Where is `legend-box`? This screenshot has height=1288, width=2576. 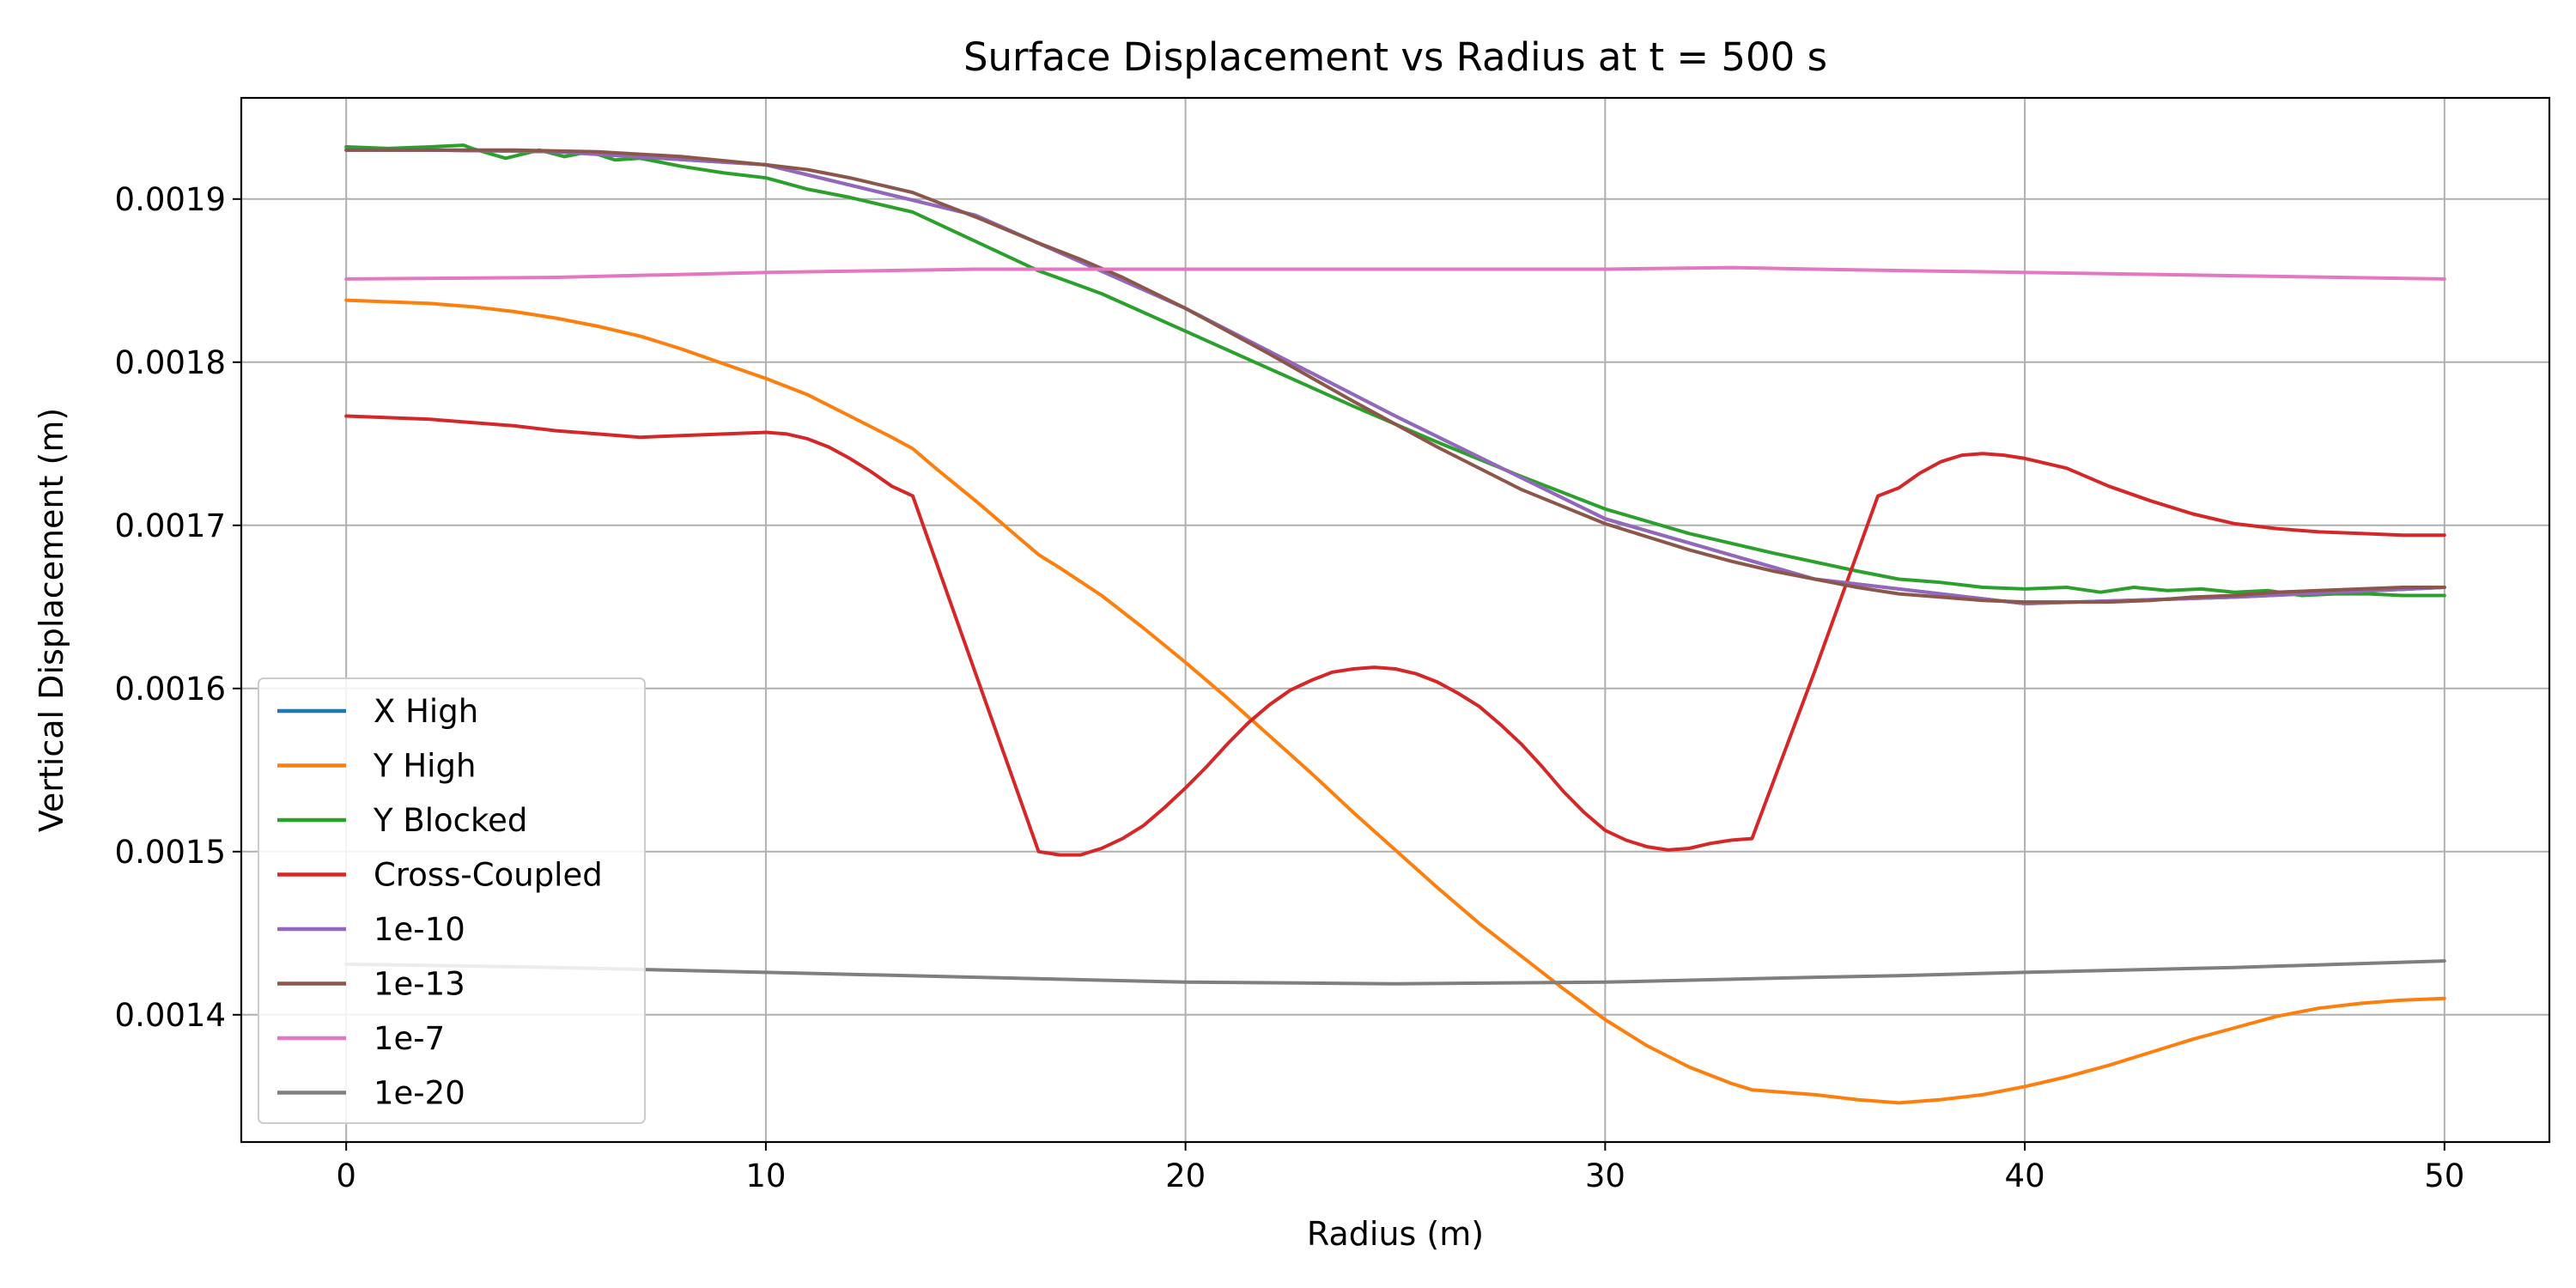 legend-box is located at coordinates (452, 900).